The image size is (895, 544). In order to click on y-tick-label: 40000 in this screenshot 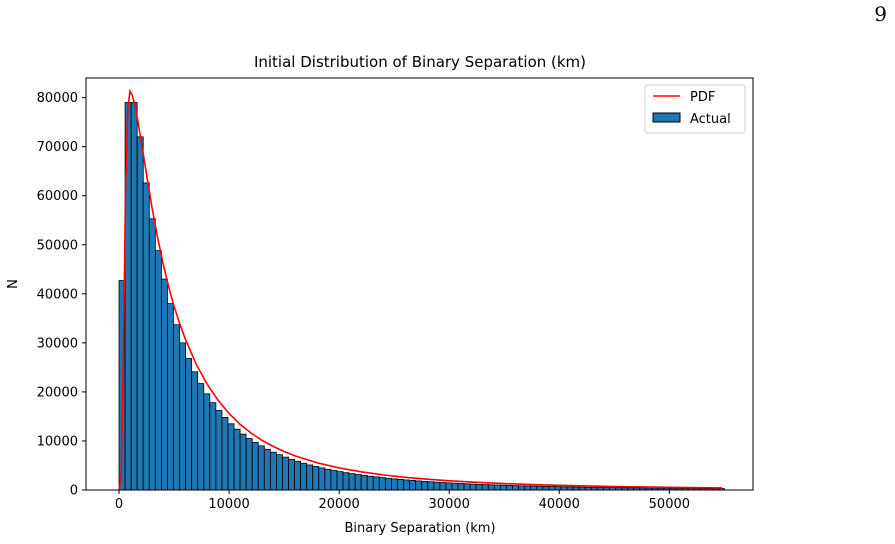, I will do `click(57, 294)`.